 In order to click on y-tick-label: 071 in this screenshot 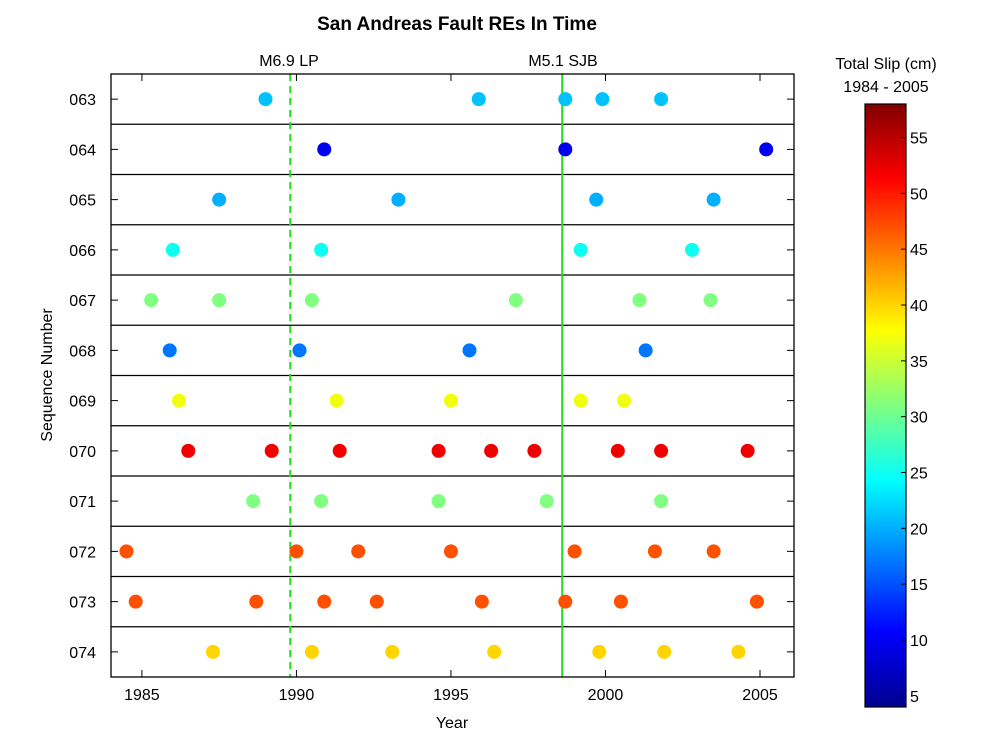, I will do `click(82, 502)`.